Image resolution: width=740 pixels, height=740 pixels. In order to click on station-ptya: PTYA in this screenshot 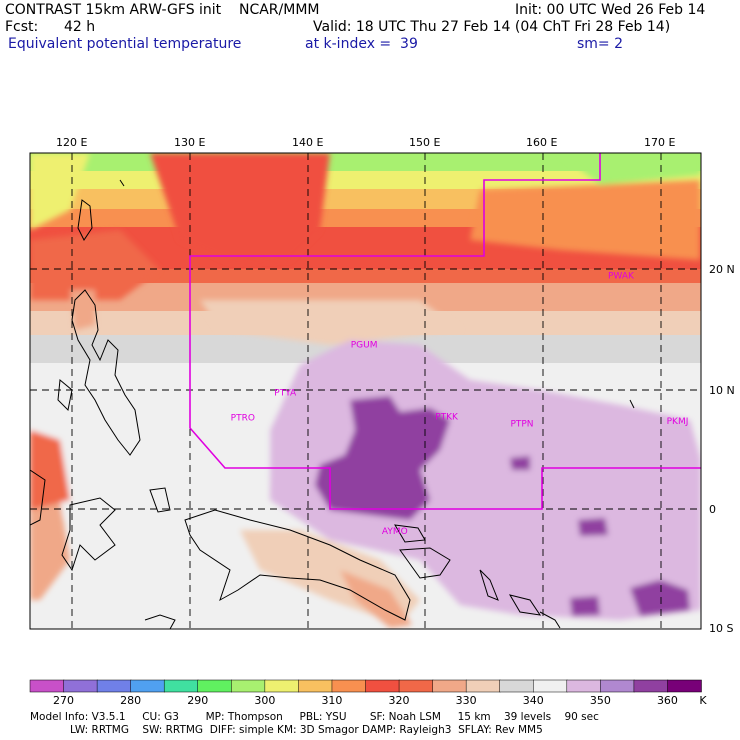, I will do `click(285, 393)`.